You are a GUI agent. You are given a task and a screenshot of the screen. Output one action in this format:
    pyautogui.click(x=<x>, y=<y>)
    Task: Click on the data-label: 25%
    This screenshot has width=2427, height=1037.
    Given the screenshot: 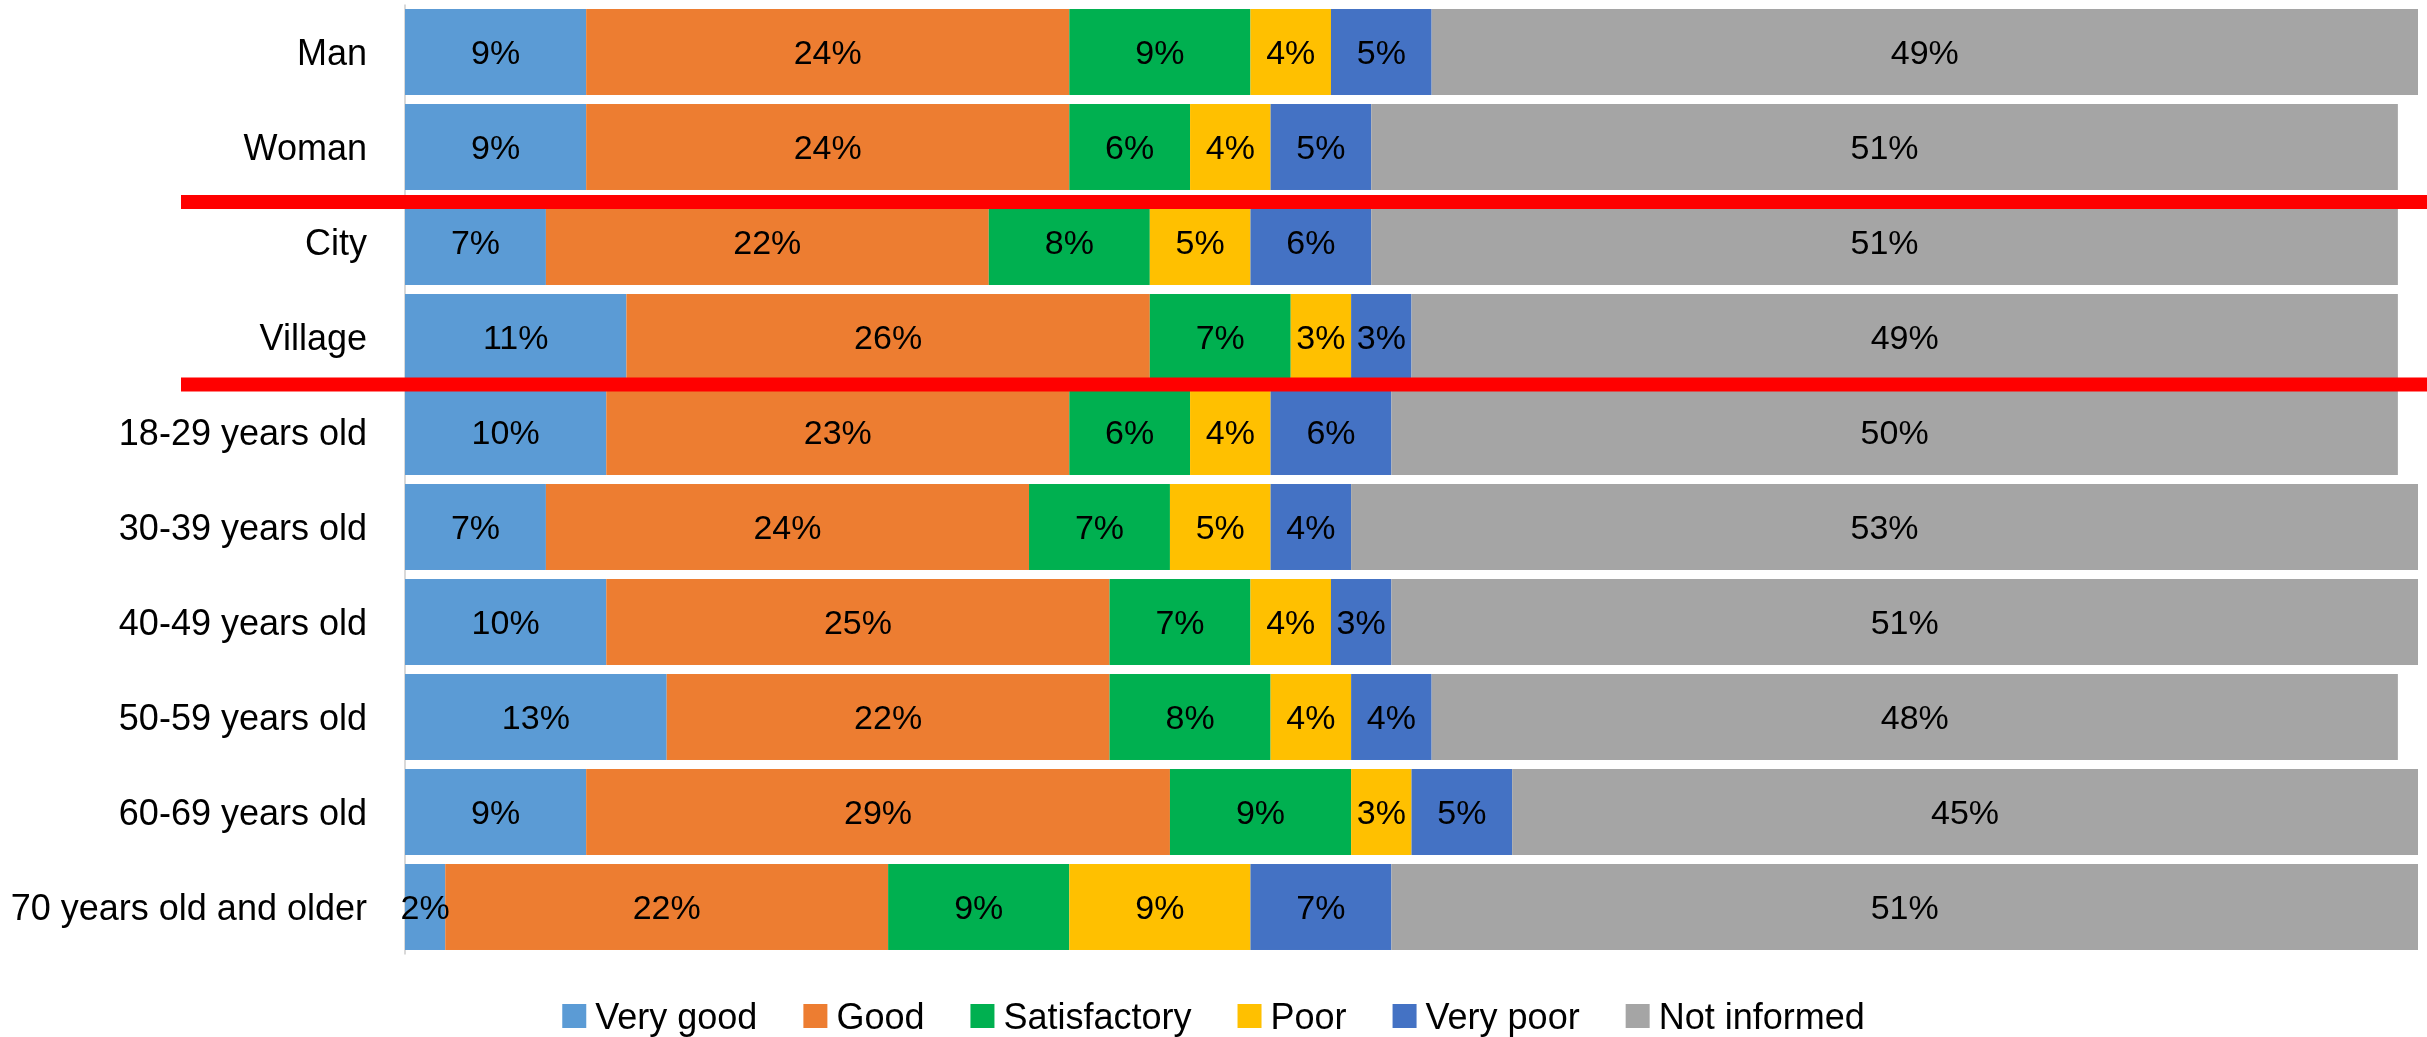 What is the action you would take?
    pyautogui.click(x=857, y=622)
    